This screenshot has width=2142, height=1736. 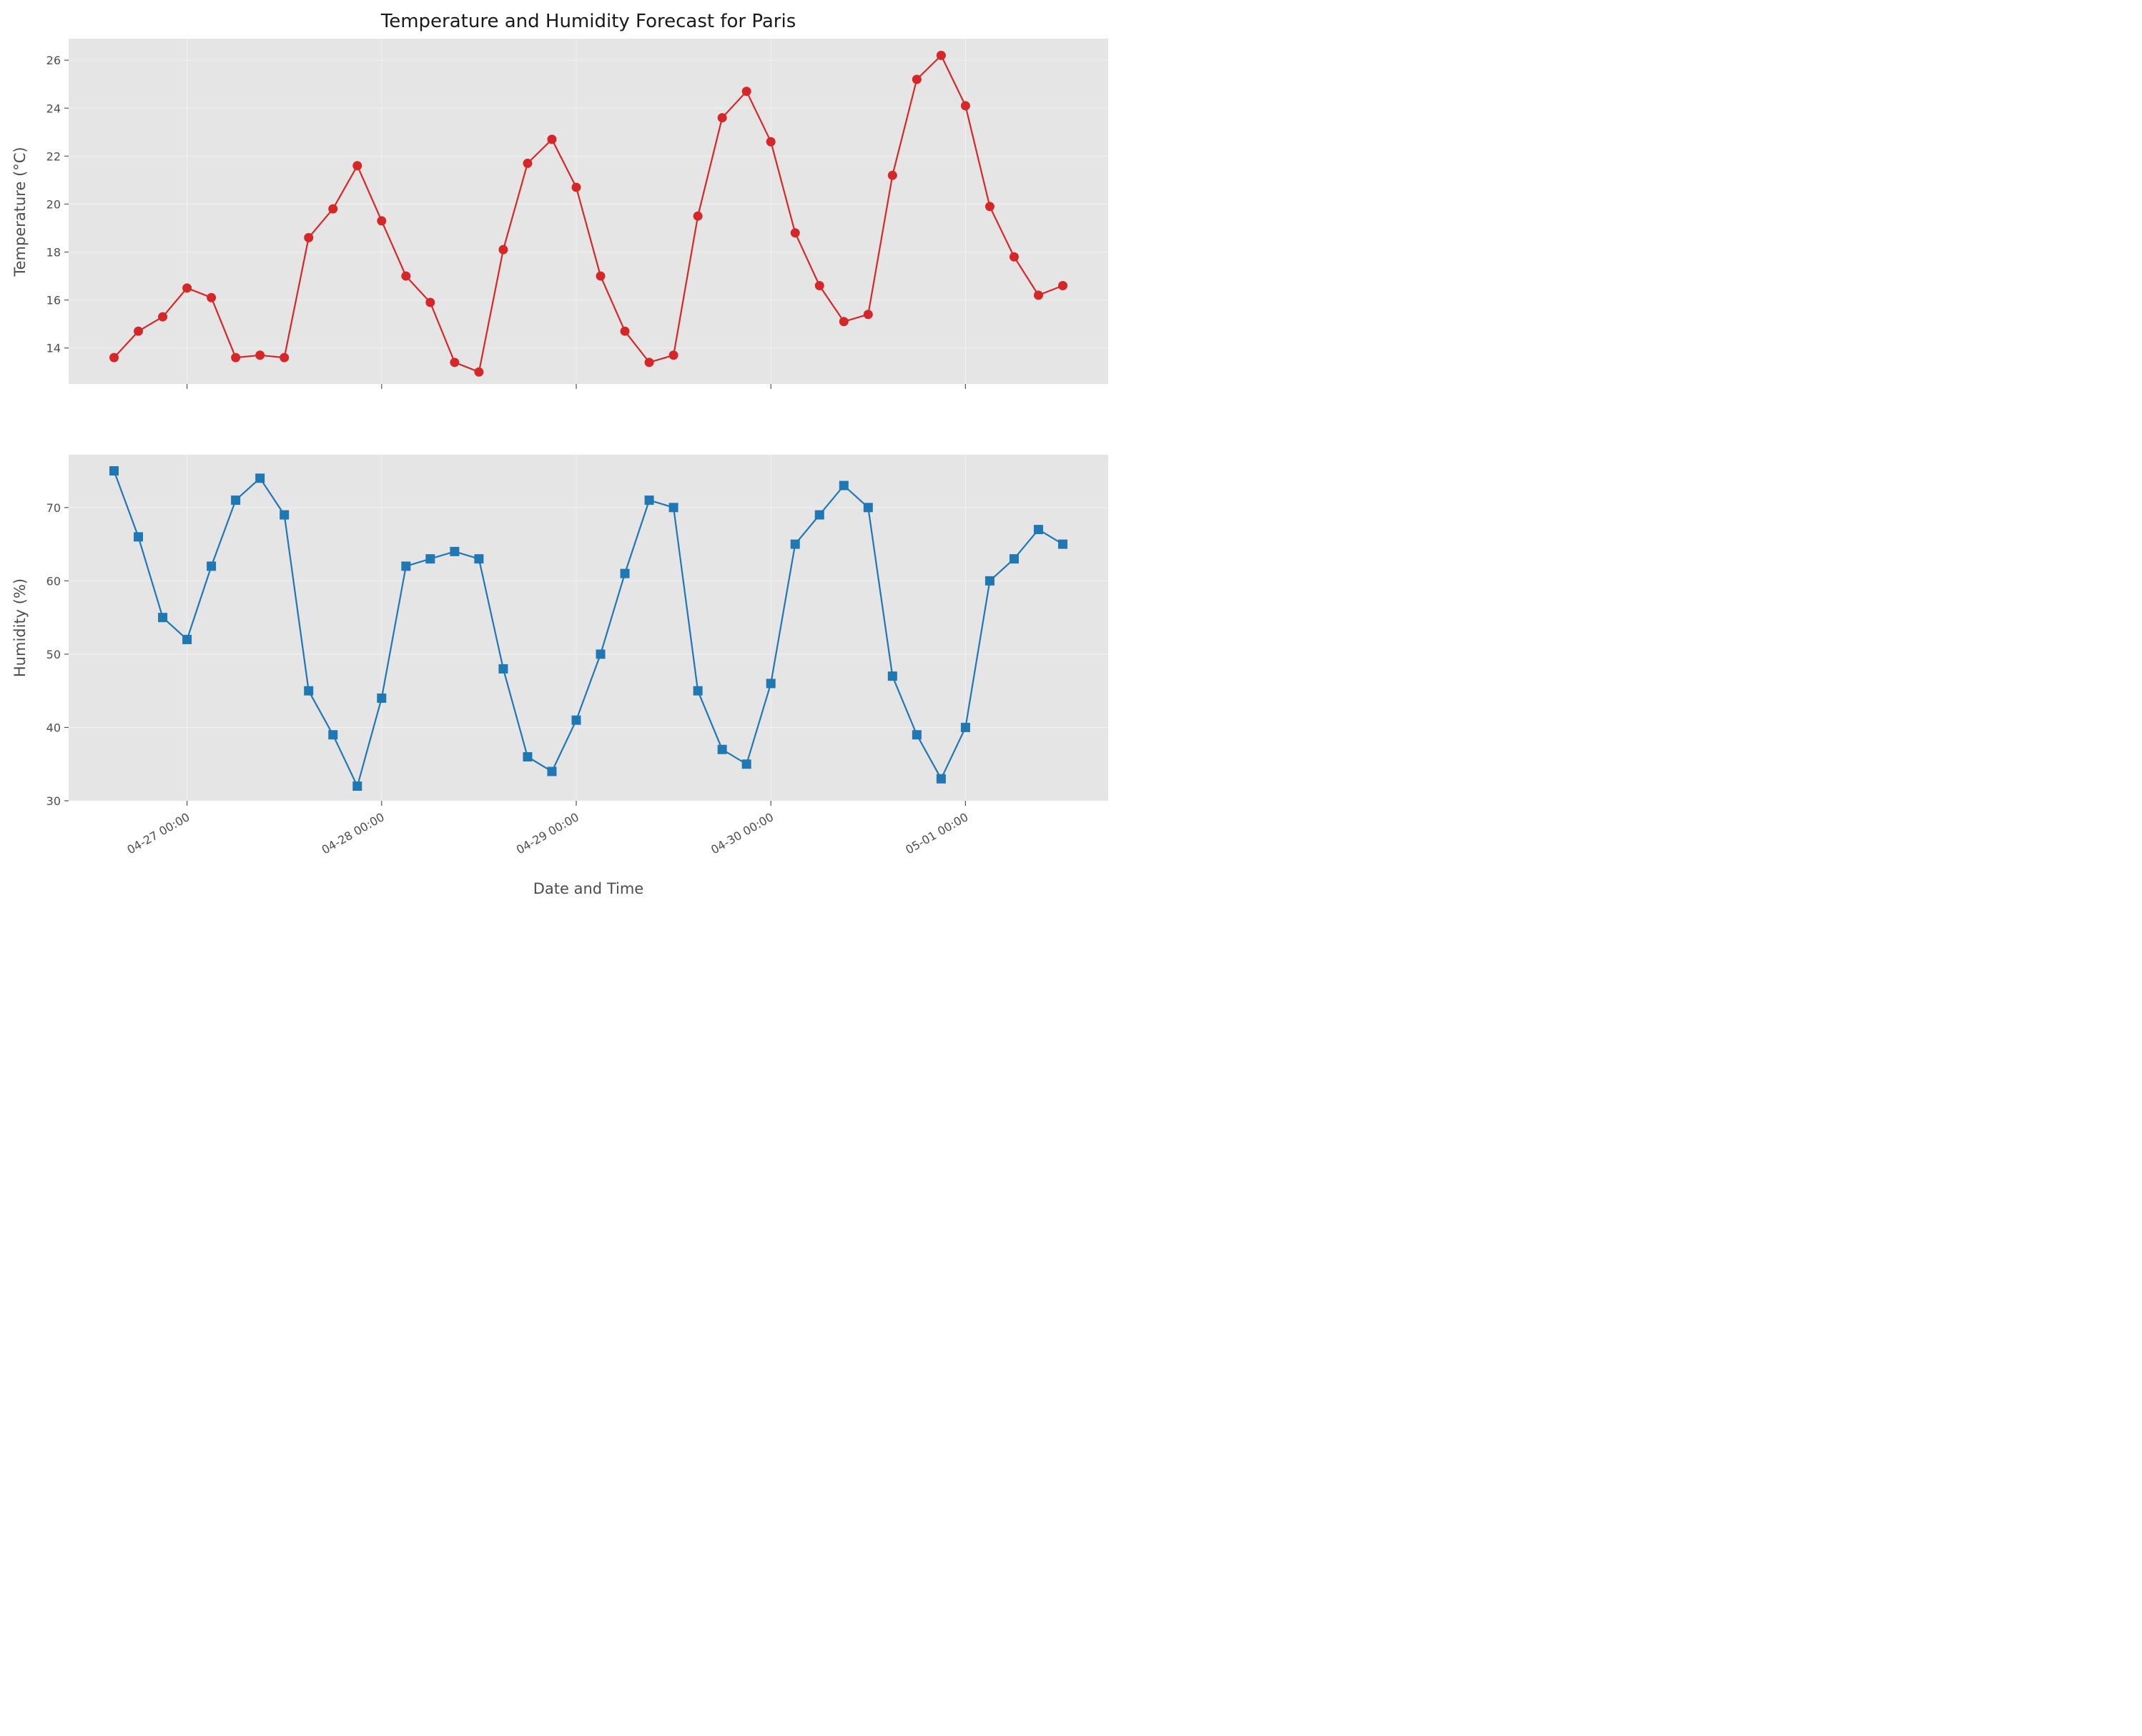 What do you see at coordinates (53, 156) in the screenshot?
I see `temperature-y-tick-label: 22` at bounding box center [53, 156].